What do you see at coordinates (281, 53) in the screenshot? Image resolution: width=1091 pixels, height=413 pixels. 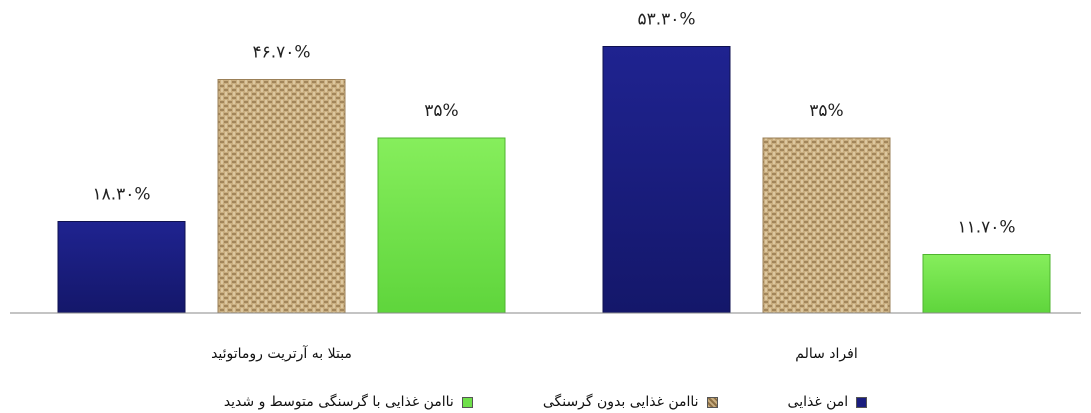 I see `data-label: ۴۶.۷۰%` at bounding box center [281, 53].